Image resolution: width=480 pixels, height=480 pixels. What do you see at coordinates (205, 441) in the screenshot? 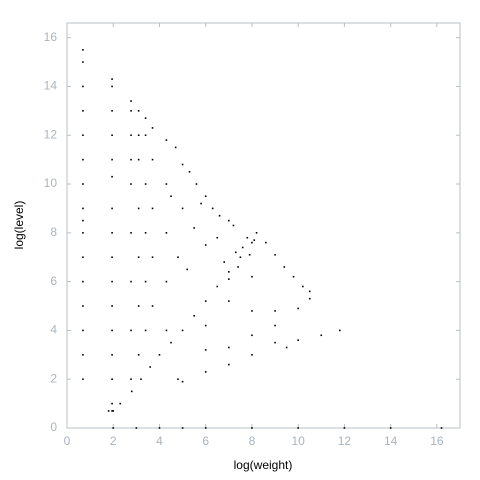
I see `x-tick-label: 6` at bounding box center [205, 441].